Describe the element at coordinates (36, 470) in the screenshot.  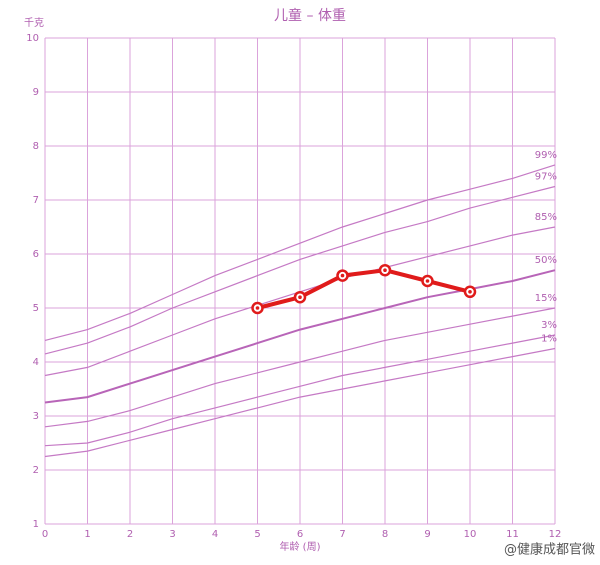
I see `y-tick-label: 2` at that location.